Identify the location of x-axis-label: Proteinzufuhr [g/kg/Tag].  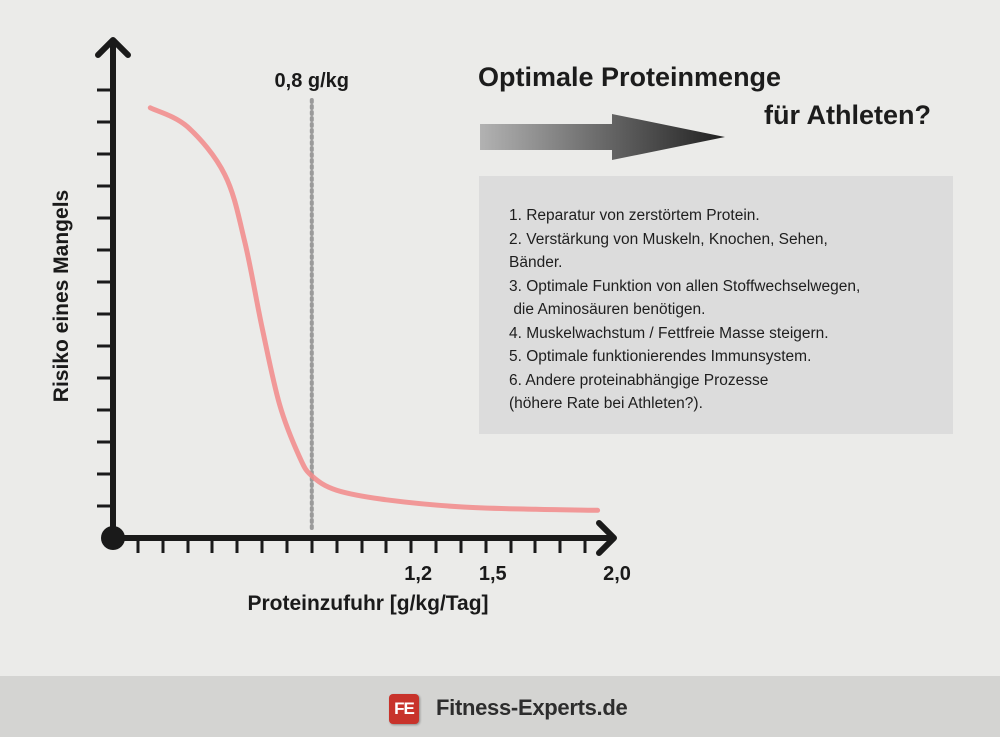
(367, 603).